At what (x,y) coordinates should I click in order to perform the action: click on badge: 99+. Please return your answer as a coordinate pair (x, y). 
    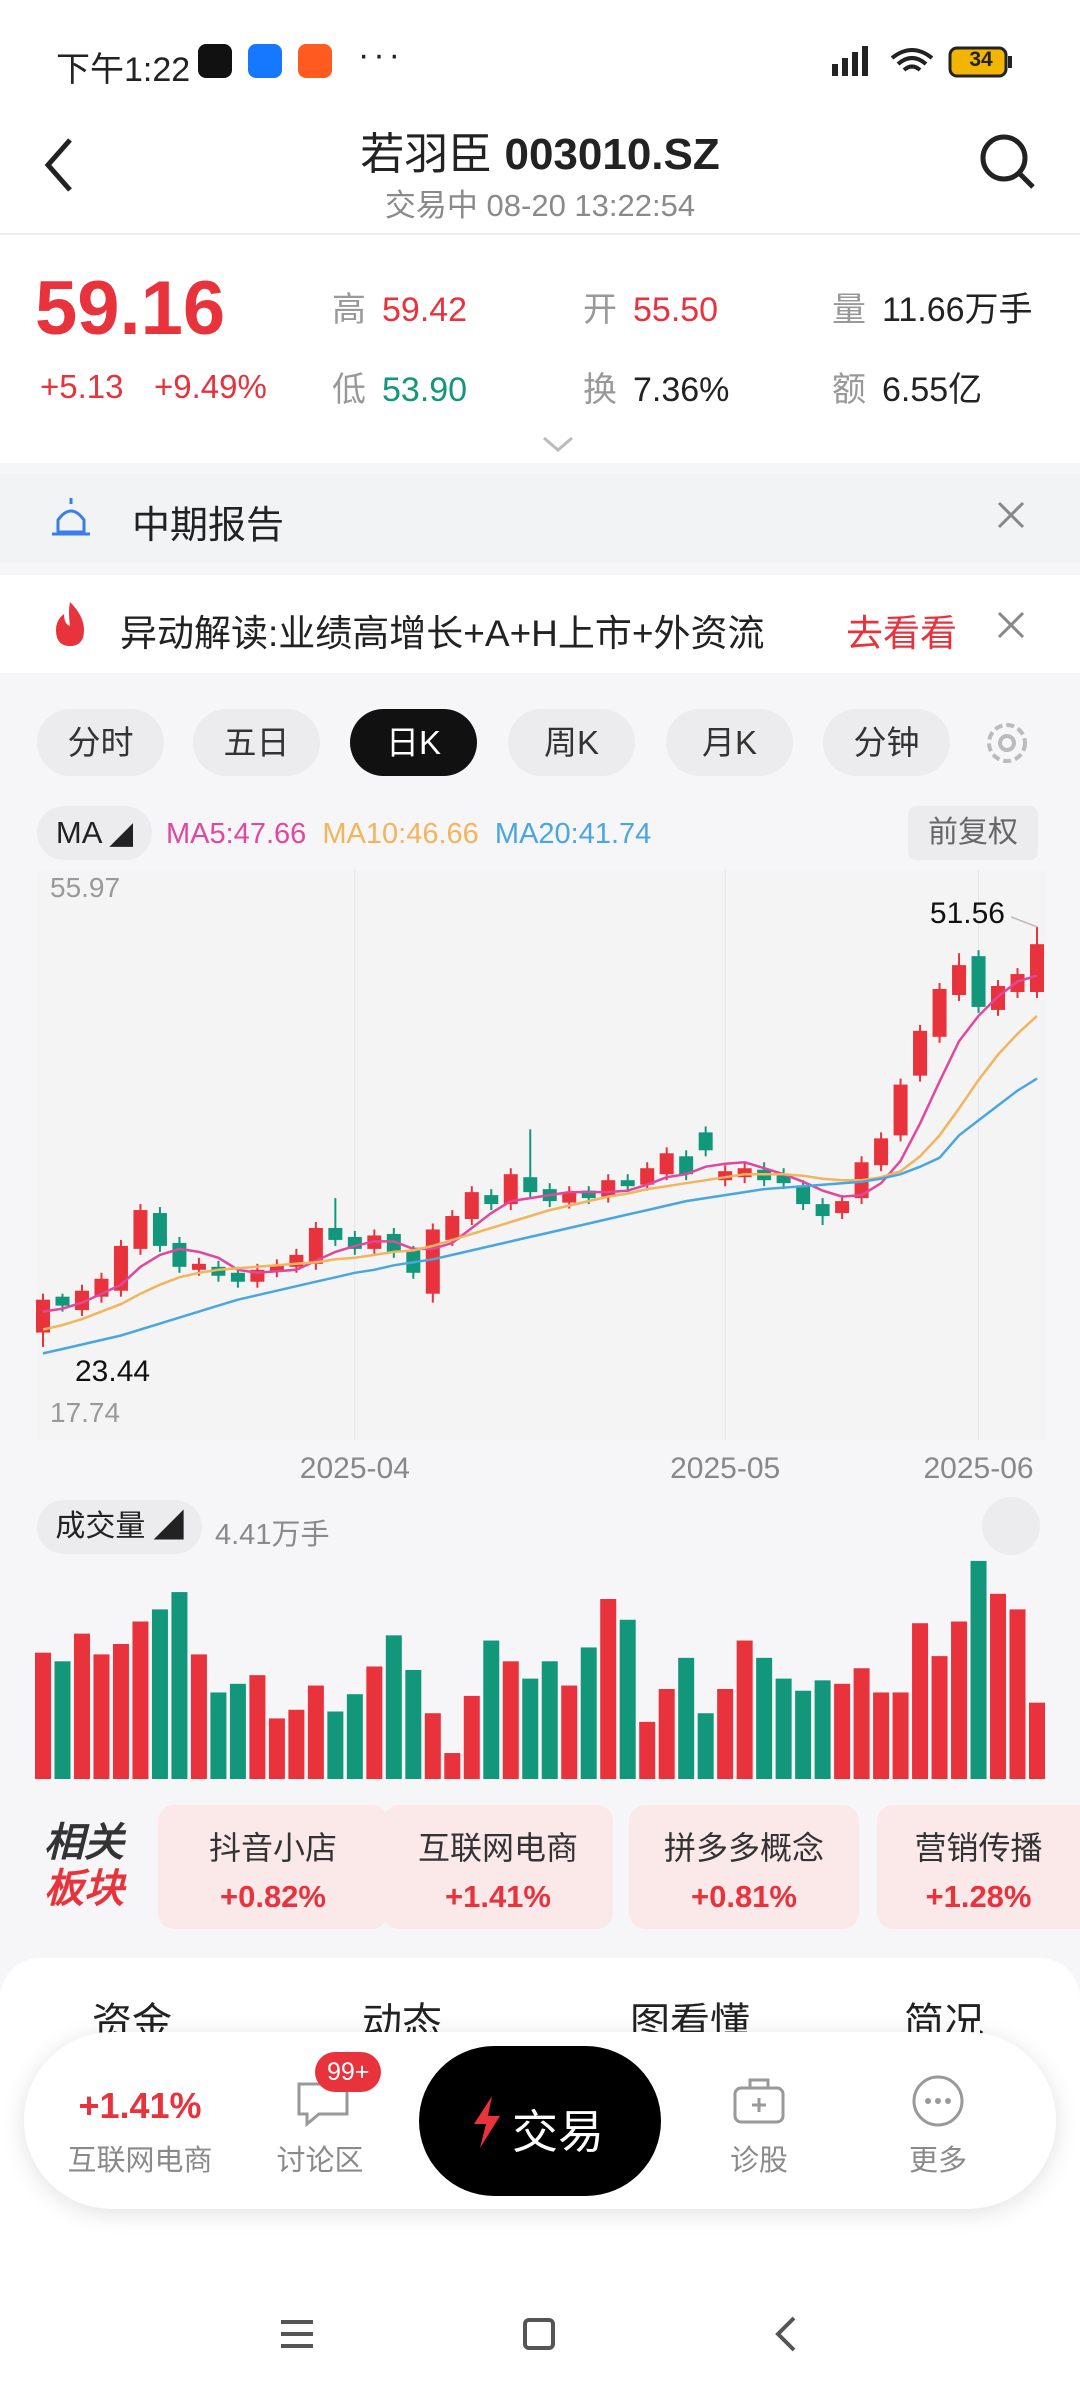
    Looking at the image, I should click on (348, 2072).